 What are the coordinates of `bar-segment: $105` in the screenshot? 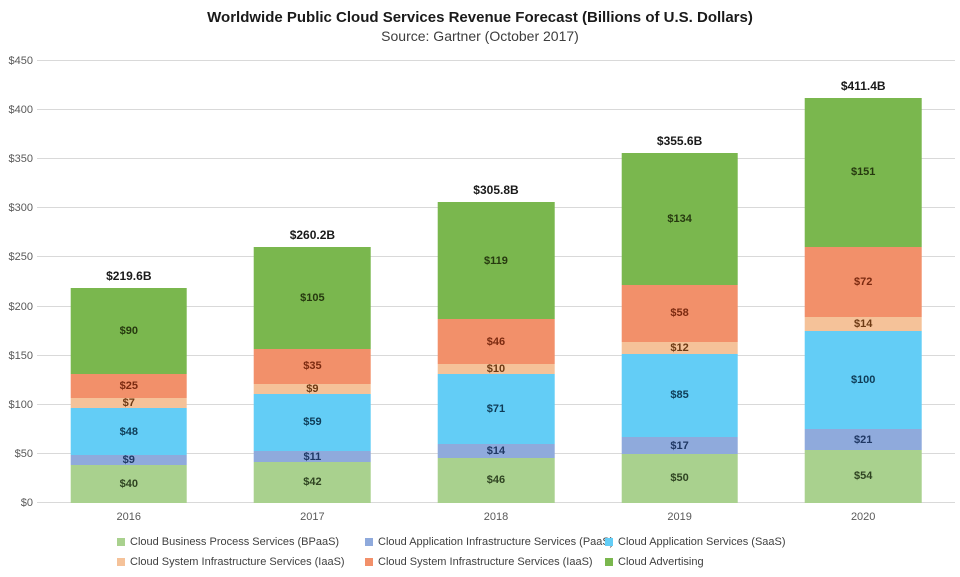 It's located at (312, 298).